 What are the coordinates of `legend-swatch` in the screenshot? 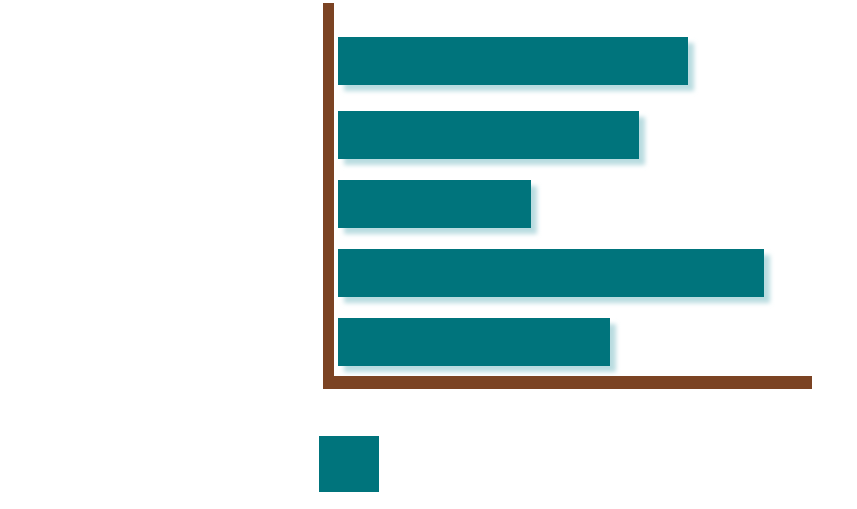 It's located at (349, 464).